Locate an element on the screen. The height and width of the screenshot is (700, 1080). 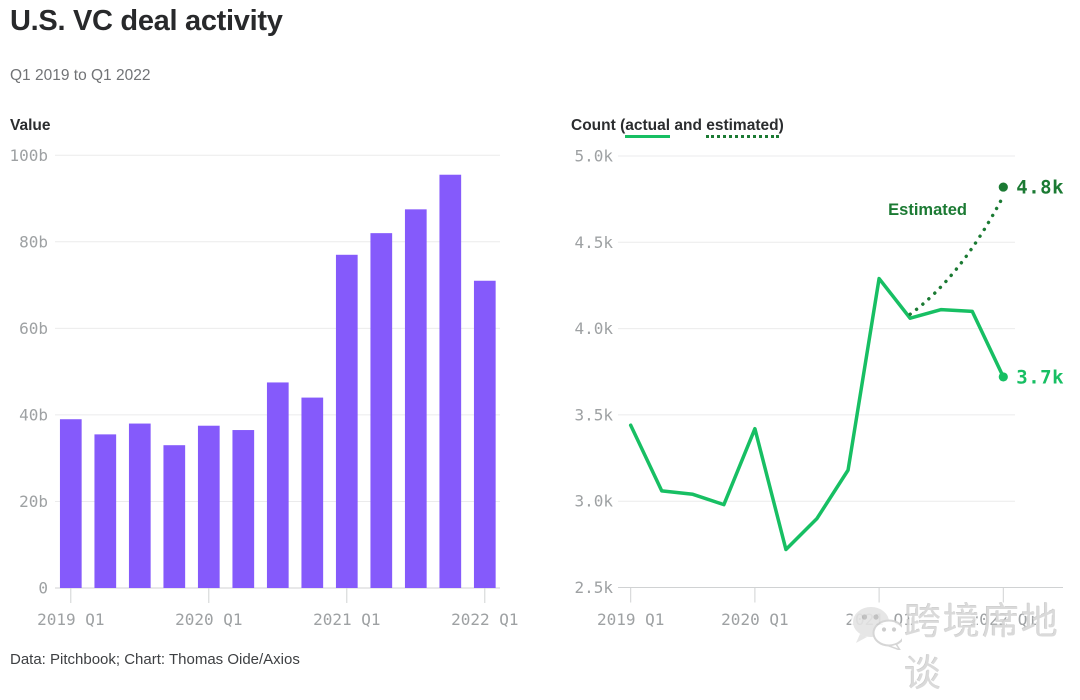
x-tick-label: 2021 Q1 is located at coordinates (346, 619).